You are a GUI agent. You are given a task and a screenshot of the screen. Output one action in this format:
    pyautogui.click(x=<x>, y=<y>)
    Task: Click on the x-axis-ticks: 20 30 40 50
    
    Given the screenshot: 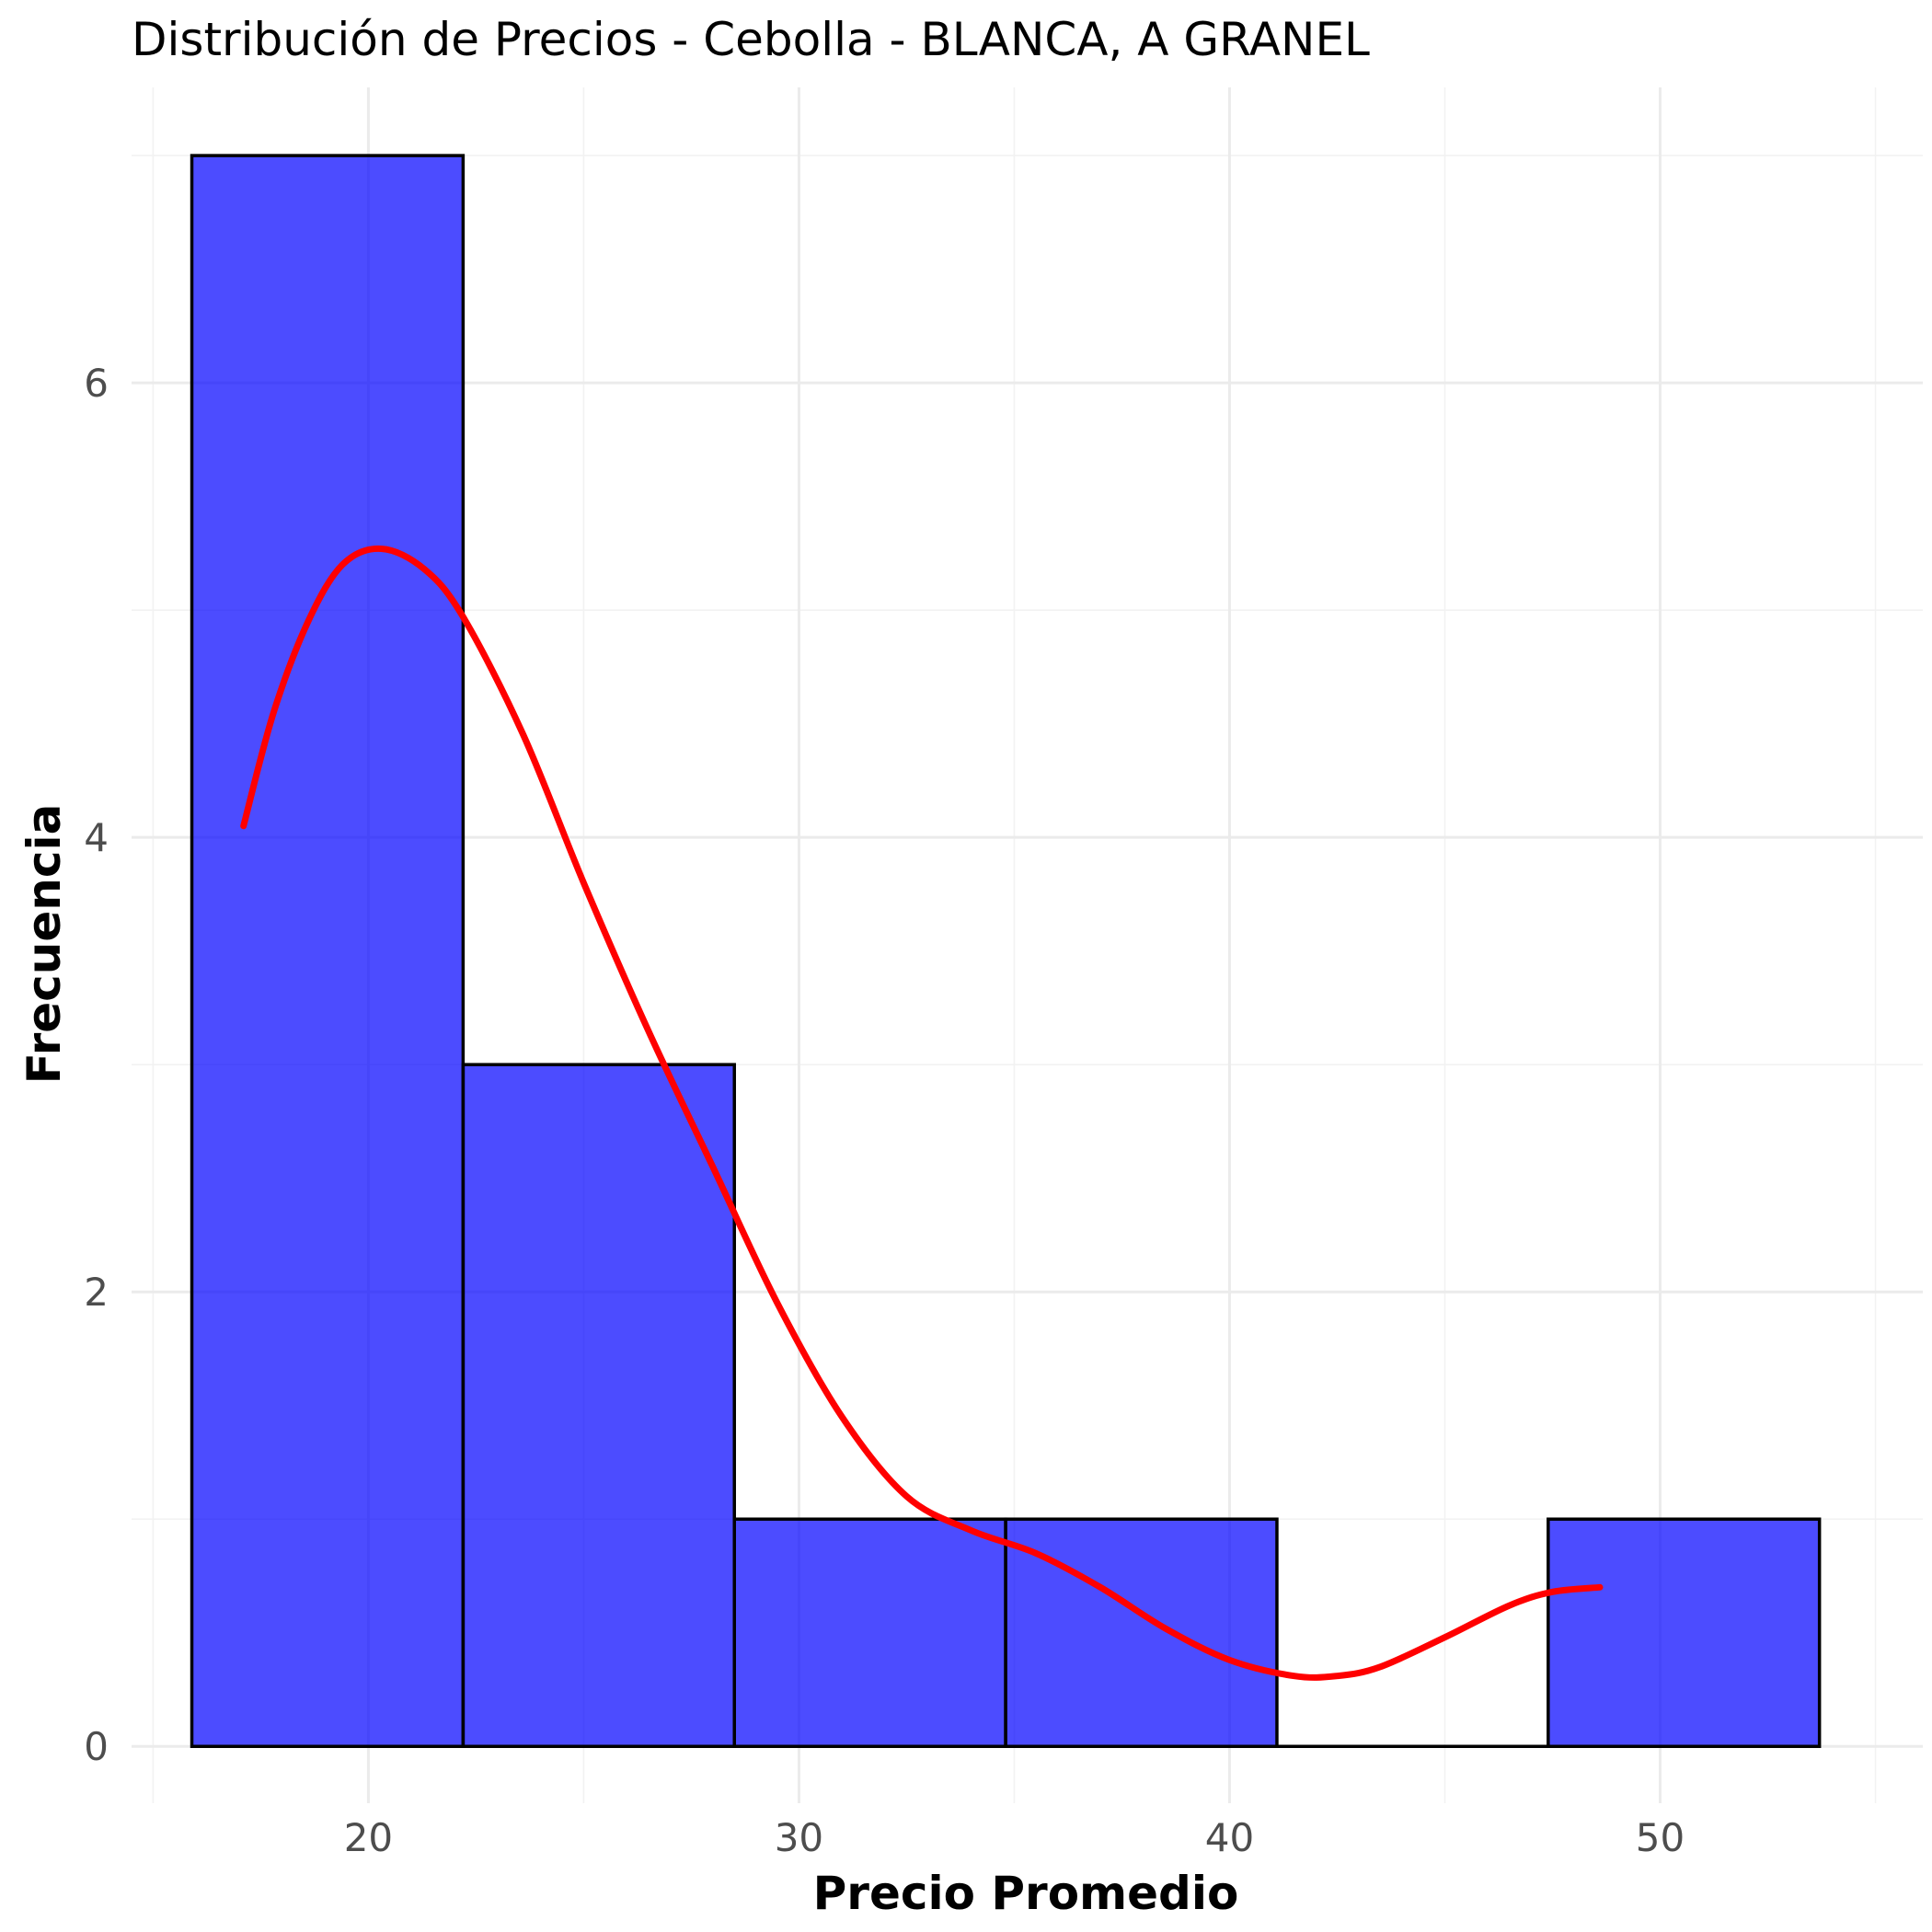 What is the action you would take?
    pyautogui.click(x=1014, y=1837)
    